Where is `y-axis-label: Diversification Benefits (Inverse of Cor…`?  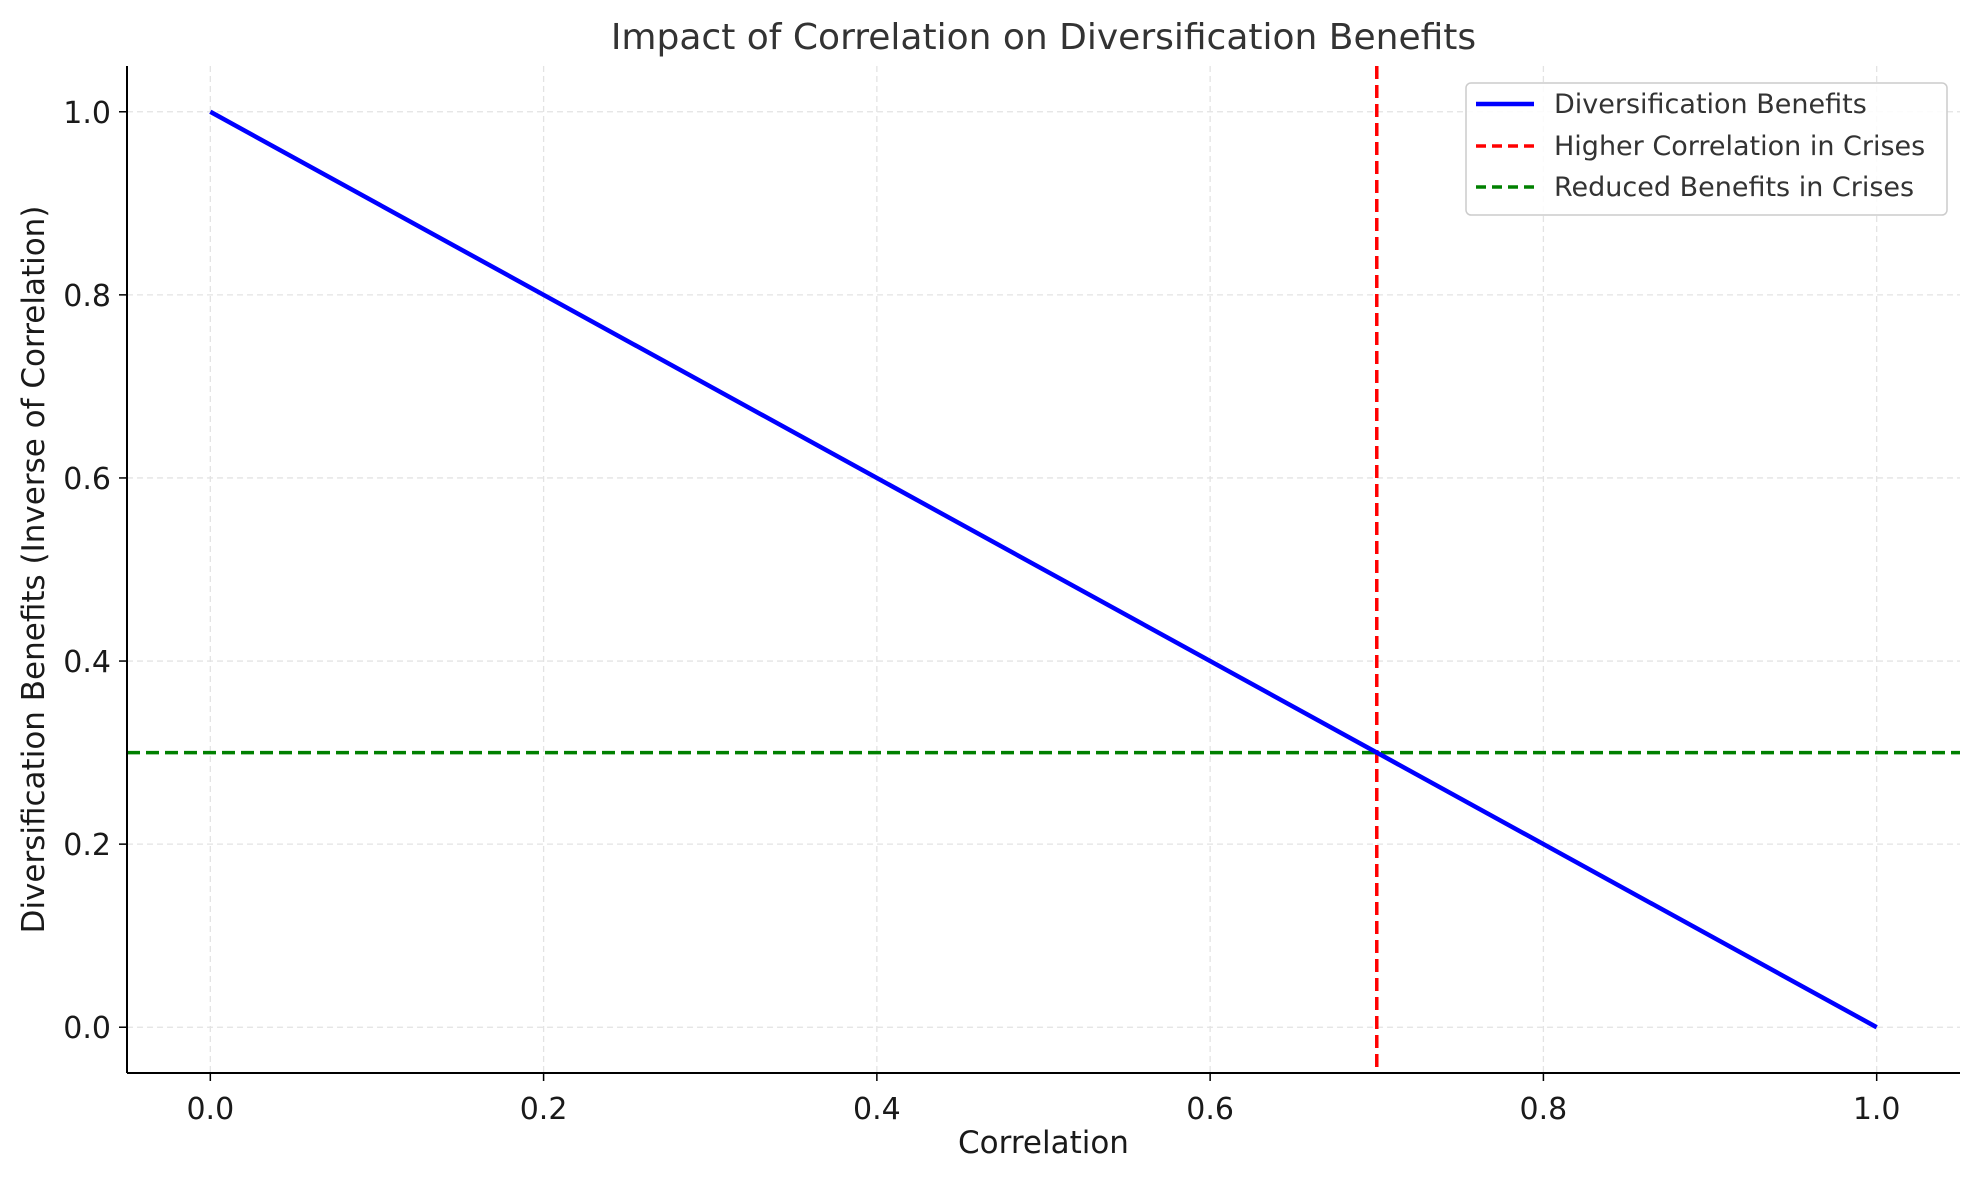 y-axis-label: Diversification Benefits (Inverse of Cor… is located at coordinates (34, 570).